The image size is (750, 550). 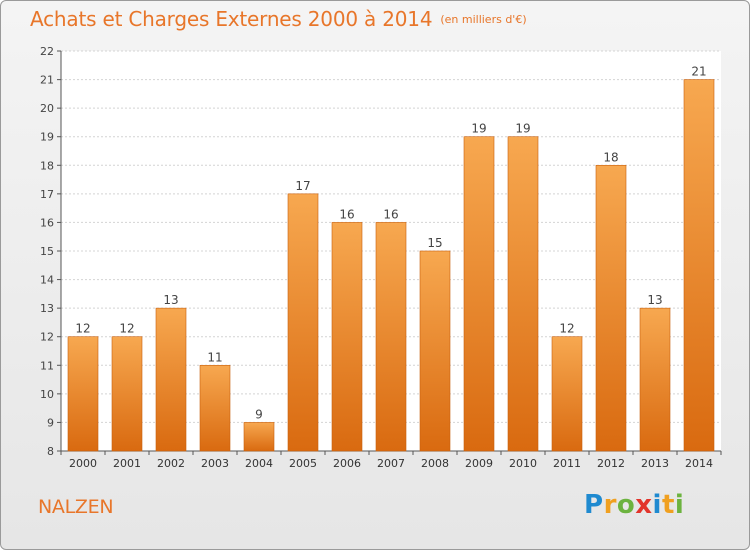 What do you see at coordinates (47, 280) in the screenshot?
I see `y-tick-label: 14` at bounding box center [47, 280].